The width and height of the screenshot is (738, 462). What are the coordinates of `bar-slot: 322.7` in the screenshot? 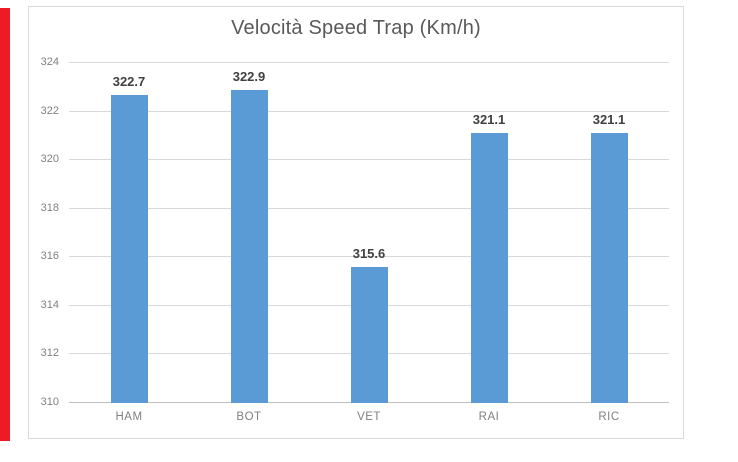 It's located at (129, 233).